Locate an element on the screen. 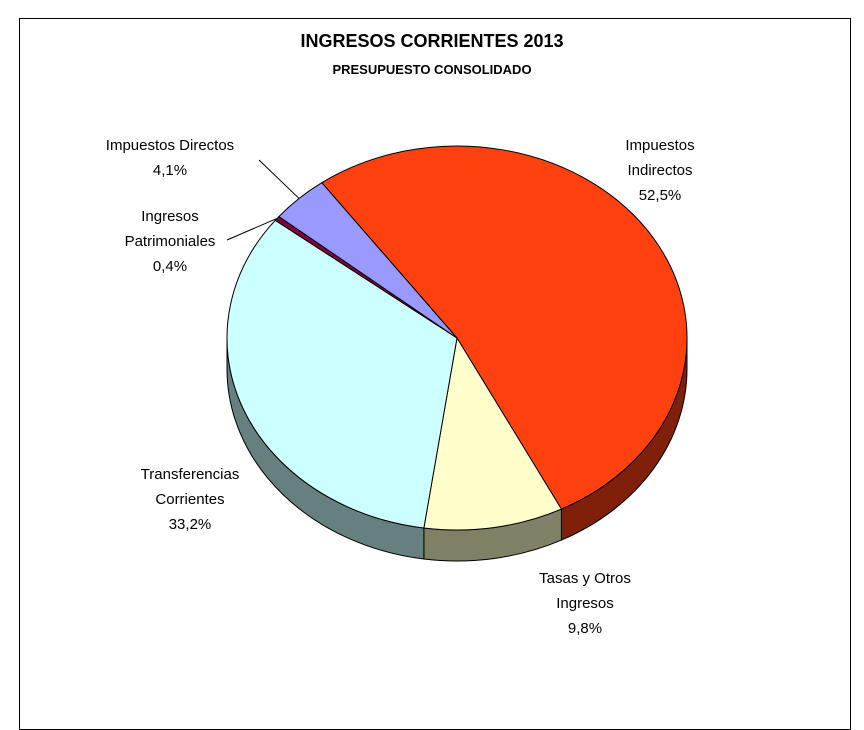  leader-line-ingresos-patrimoniales is located at coordinates (252, 229).